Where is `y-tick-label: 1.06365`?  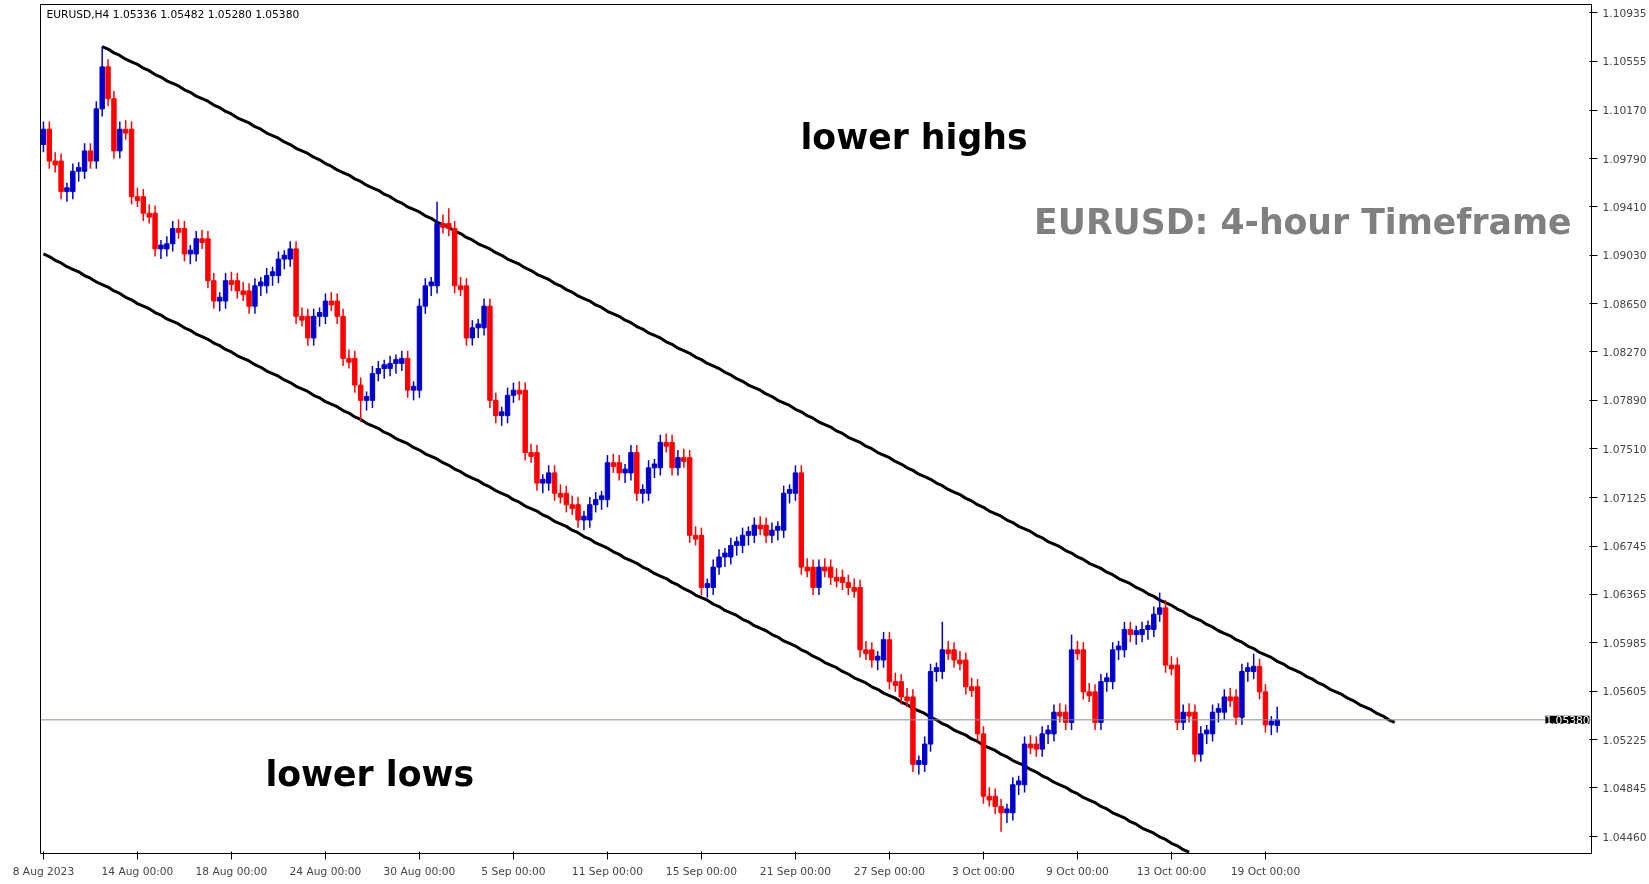 y-tick-label: 1.06365 is located at coordinates (1624, 595).